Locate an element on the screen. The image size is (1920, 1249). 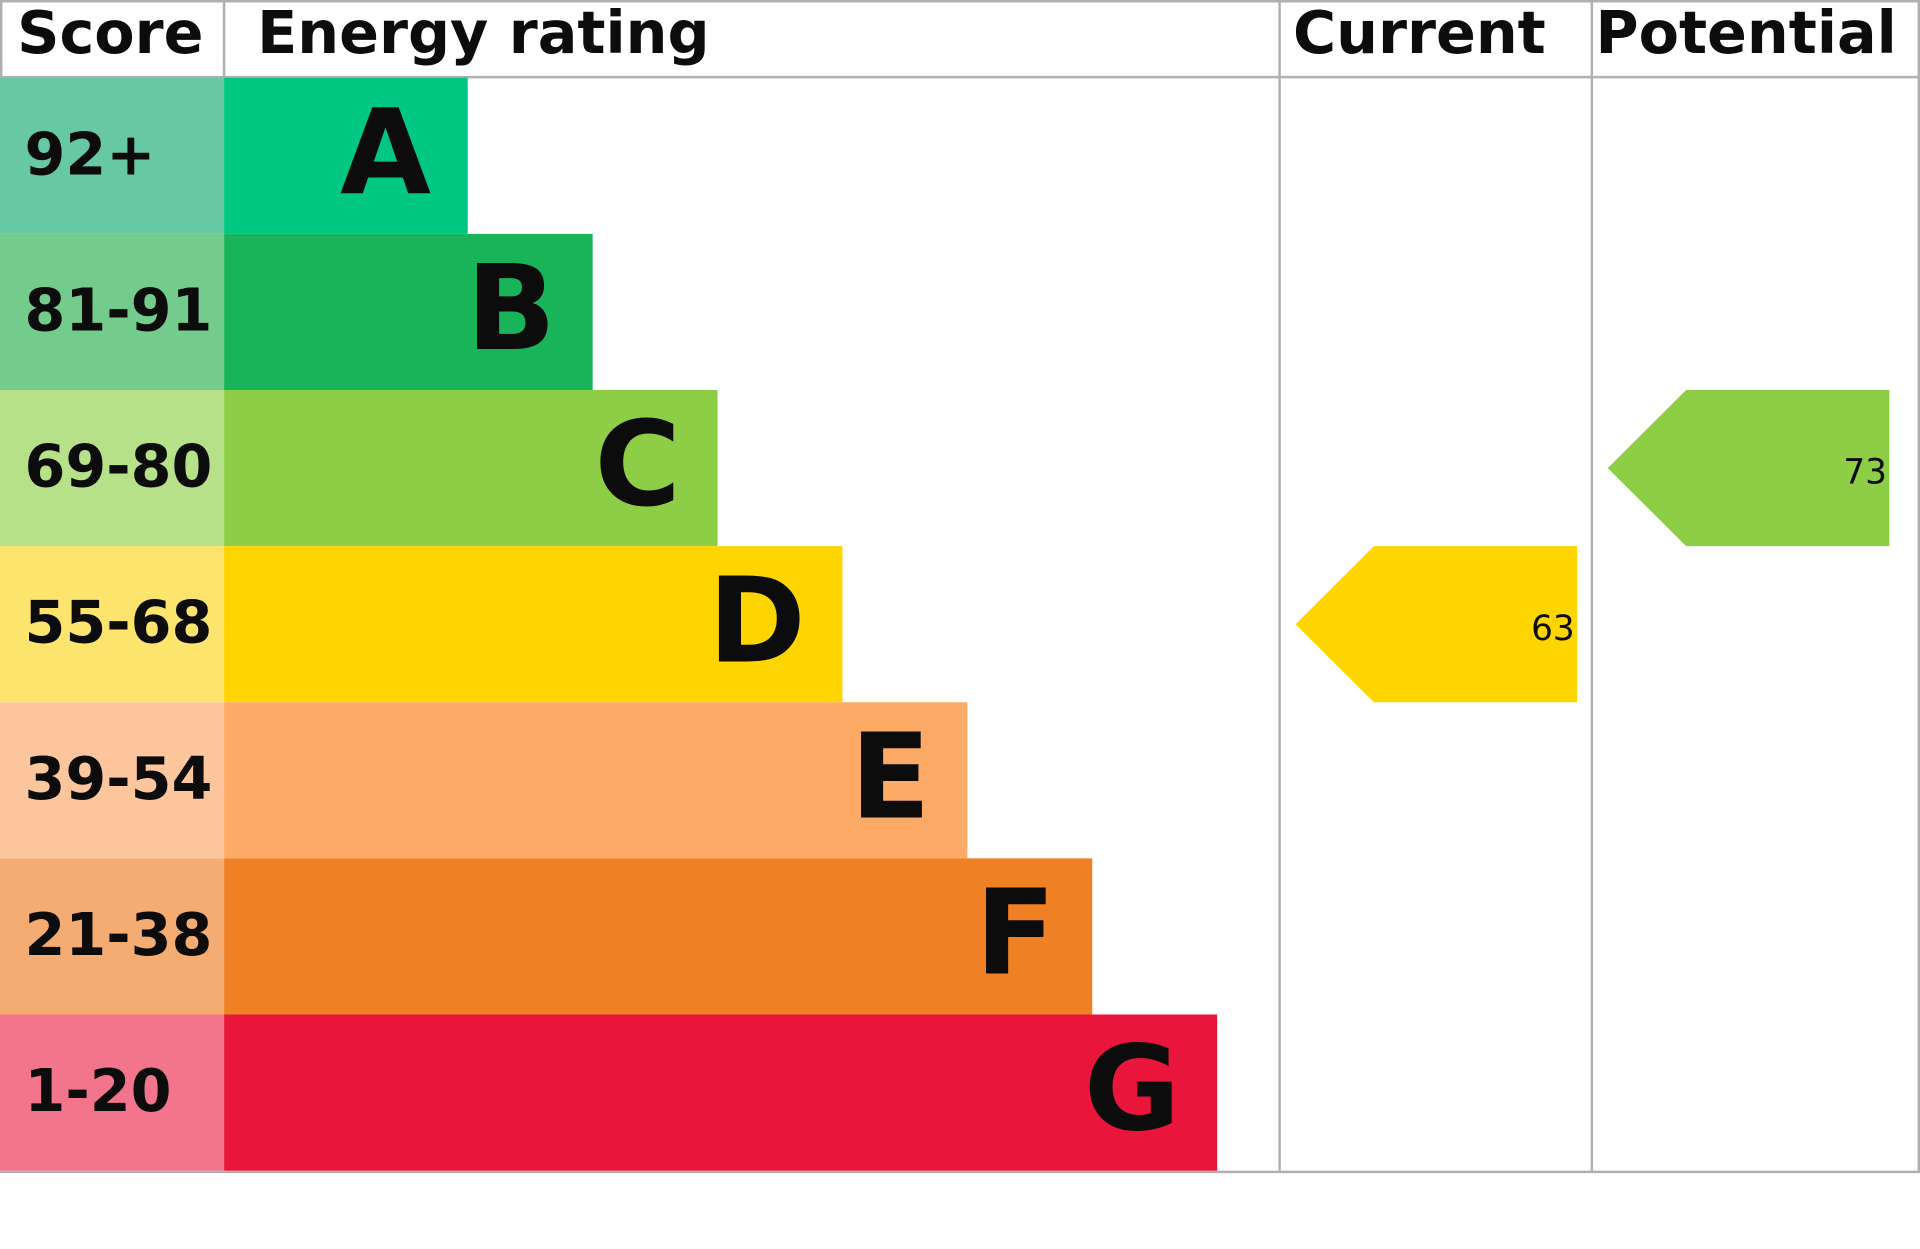
current-value: 63 is located at coordinates (1553, 629).